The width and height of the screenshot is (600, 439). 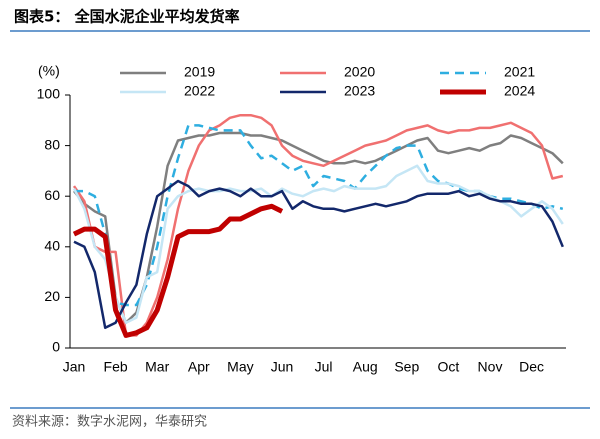 I want to click on x-tick-label: Jun, so click(x=282, y=367).